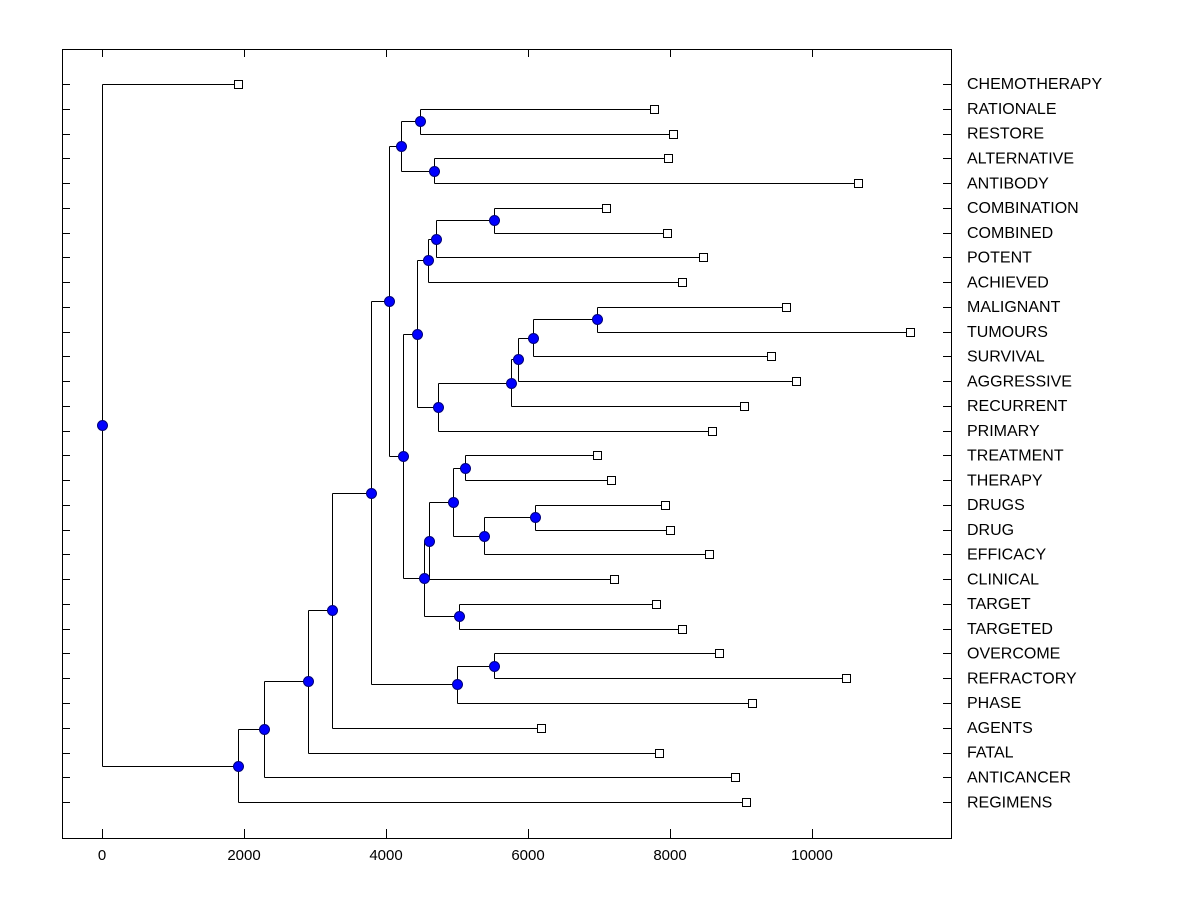  What do you see at coordinates (527, 855) in the screenshot?
I see `x-tick-label: 6000` at bounding box center [527, 855].